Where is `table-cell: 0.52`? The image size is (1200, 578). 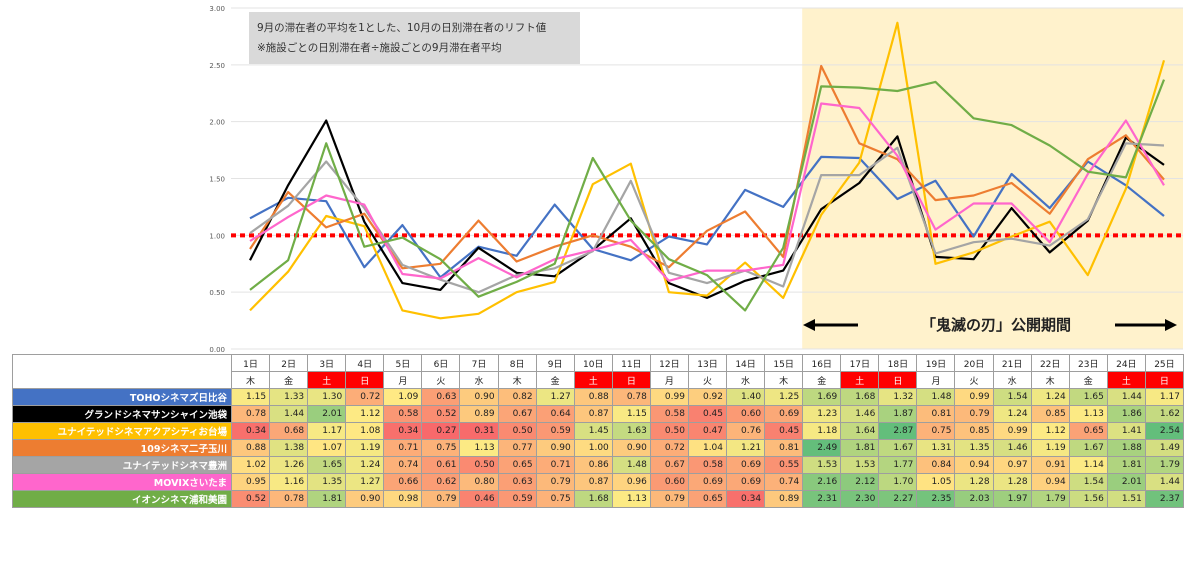 table-cell: 0.52 is located at coordinates (441, 414).